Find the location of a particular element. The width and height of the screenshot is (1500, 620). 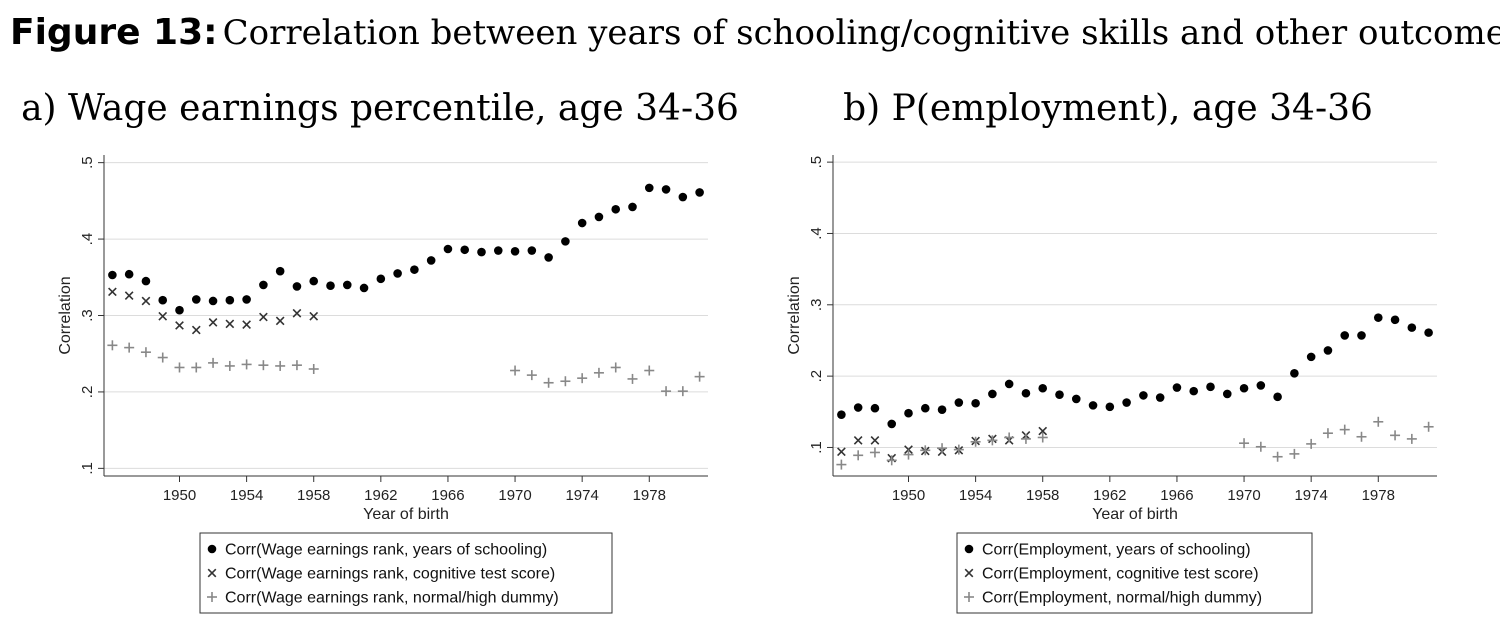

panel-b-legend-box is located at coordinates (1134, 573).